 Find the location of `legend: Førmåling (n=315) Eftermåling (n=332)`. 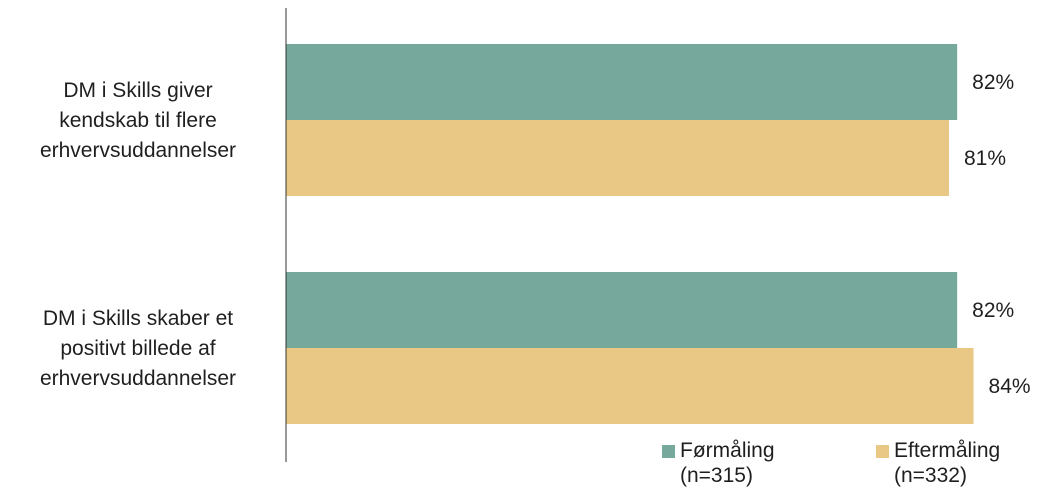

legend: Førmåling (n=315) Eftermåling (n=332) is located at coordinates (524, 467).